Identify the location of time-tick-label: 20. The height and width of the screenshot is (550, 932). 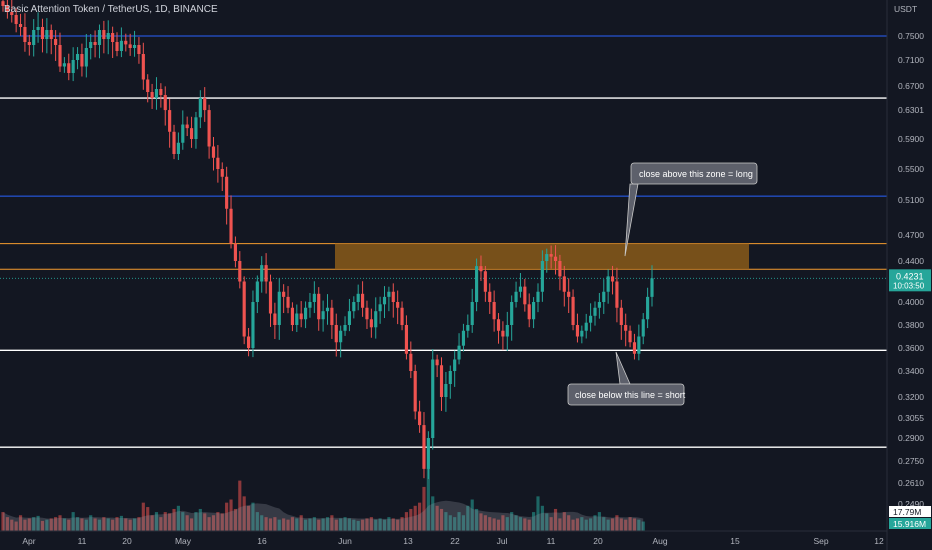
(598, 541).